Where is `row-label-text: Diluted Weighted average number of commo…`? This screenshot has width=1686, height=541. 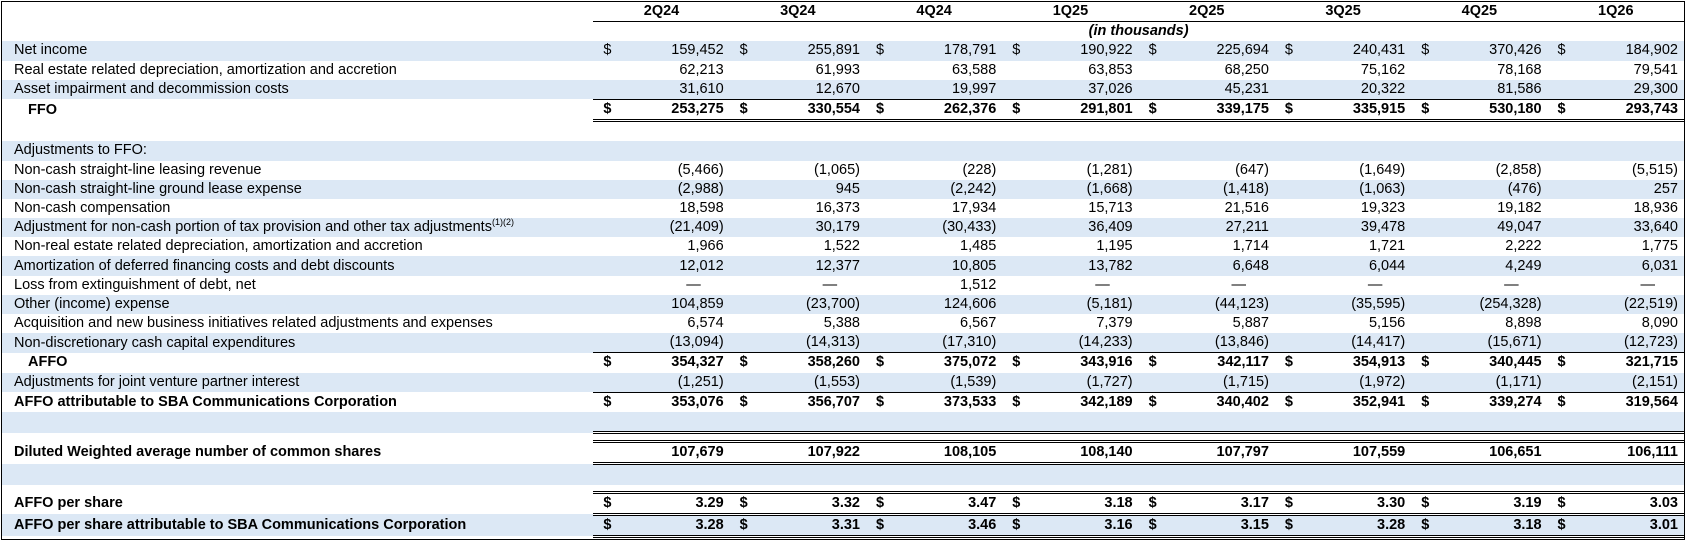 row-label-text: Diluted Weighted average number of commo… is located at coordinates (198, 452).